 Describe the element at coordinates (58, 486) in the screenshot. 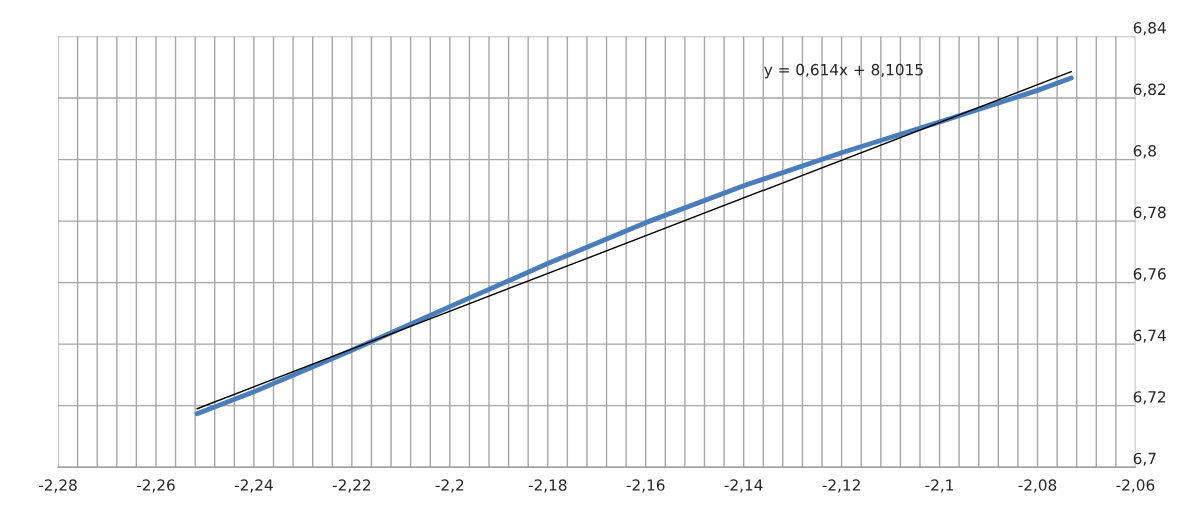

I see `x-tick-label: -2,28` at that location.